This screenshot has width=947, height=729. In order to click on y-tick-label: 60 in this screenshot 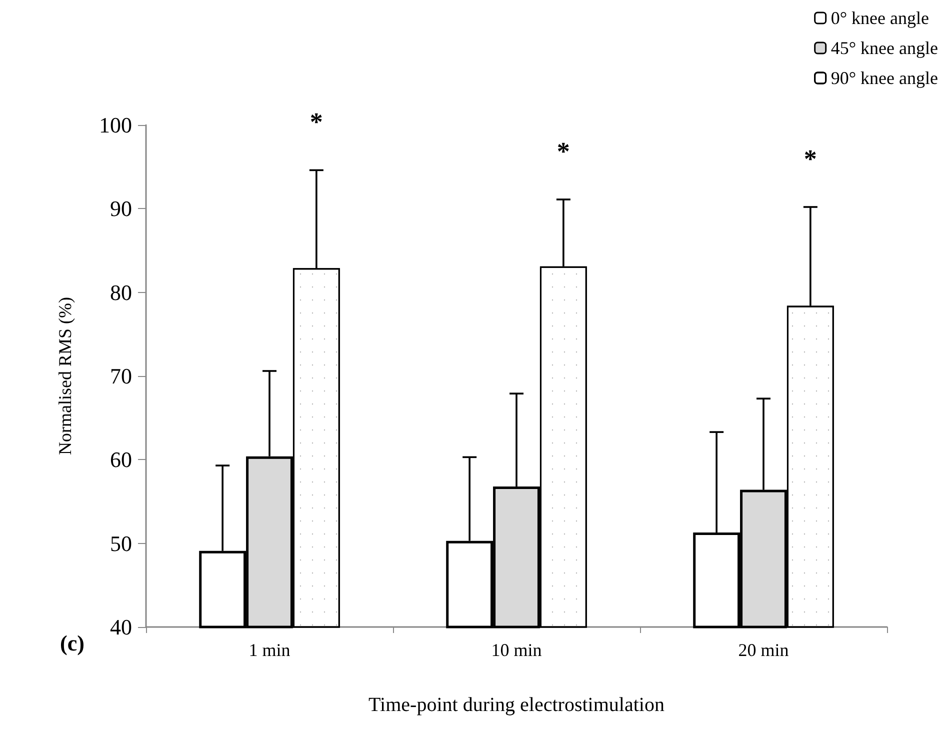, I will do `click(121, 459)`.